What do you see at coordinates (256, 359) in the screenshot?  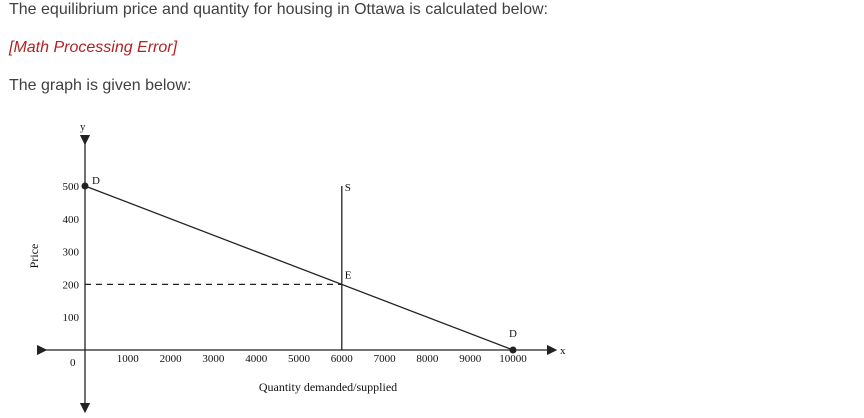 I see `x-tick-label: 4000` at bounding box center [256, 359].